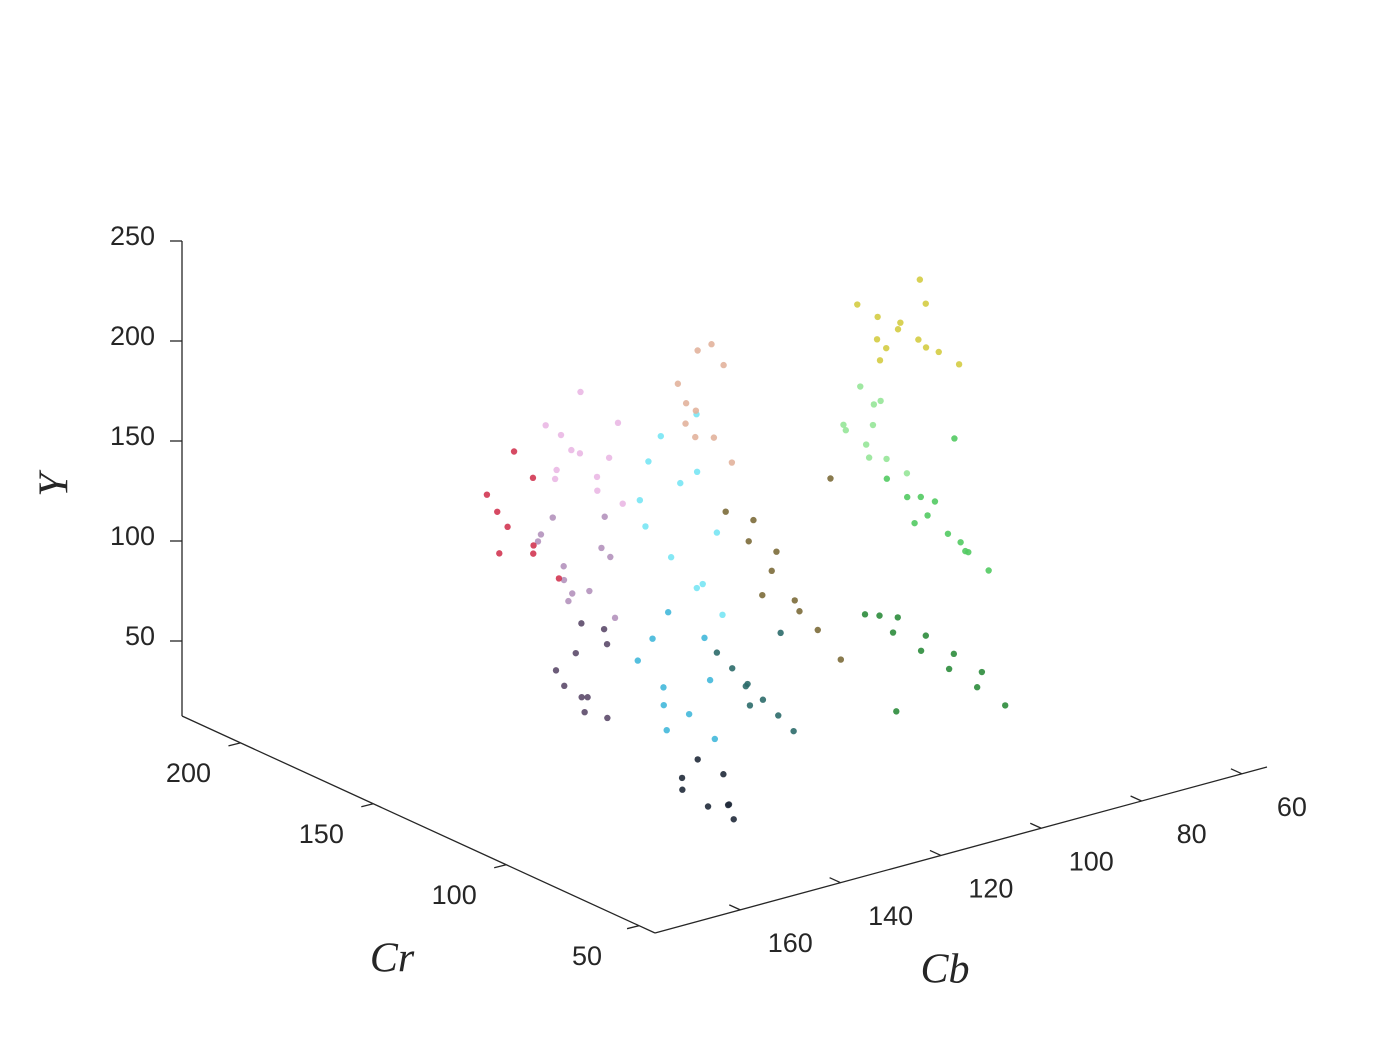 The height and width of the screenshot is (1055, 1400). What do you see at coordinates (55, 483) in the screenshot?
I see `z-axis-label: Y` at bounding box center [55, 483].